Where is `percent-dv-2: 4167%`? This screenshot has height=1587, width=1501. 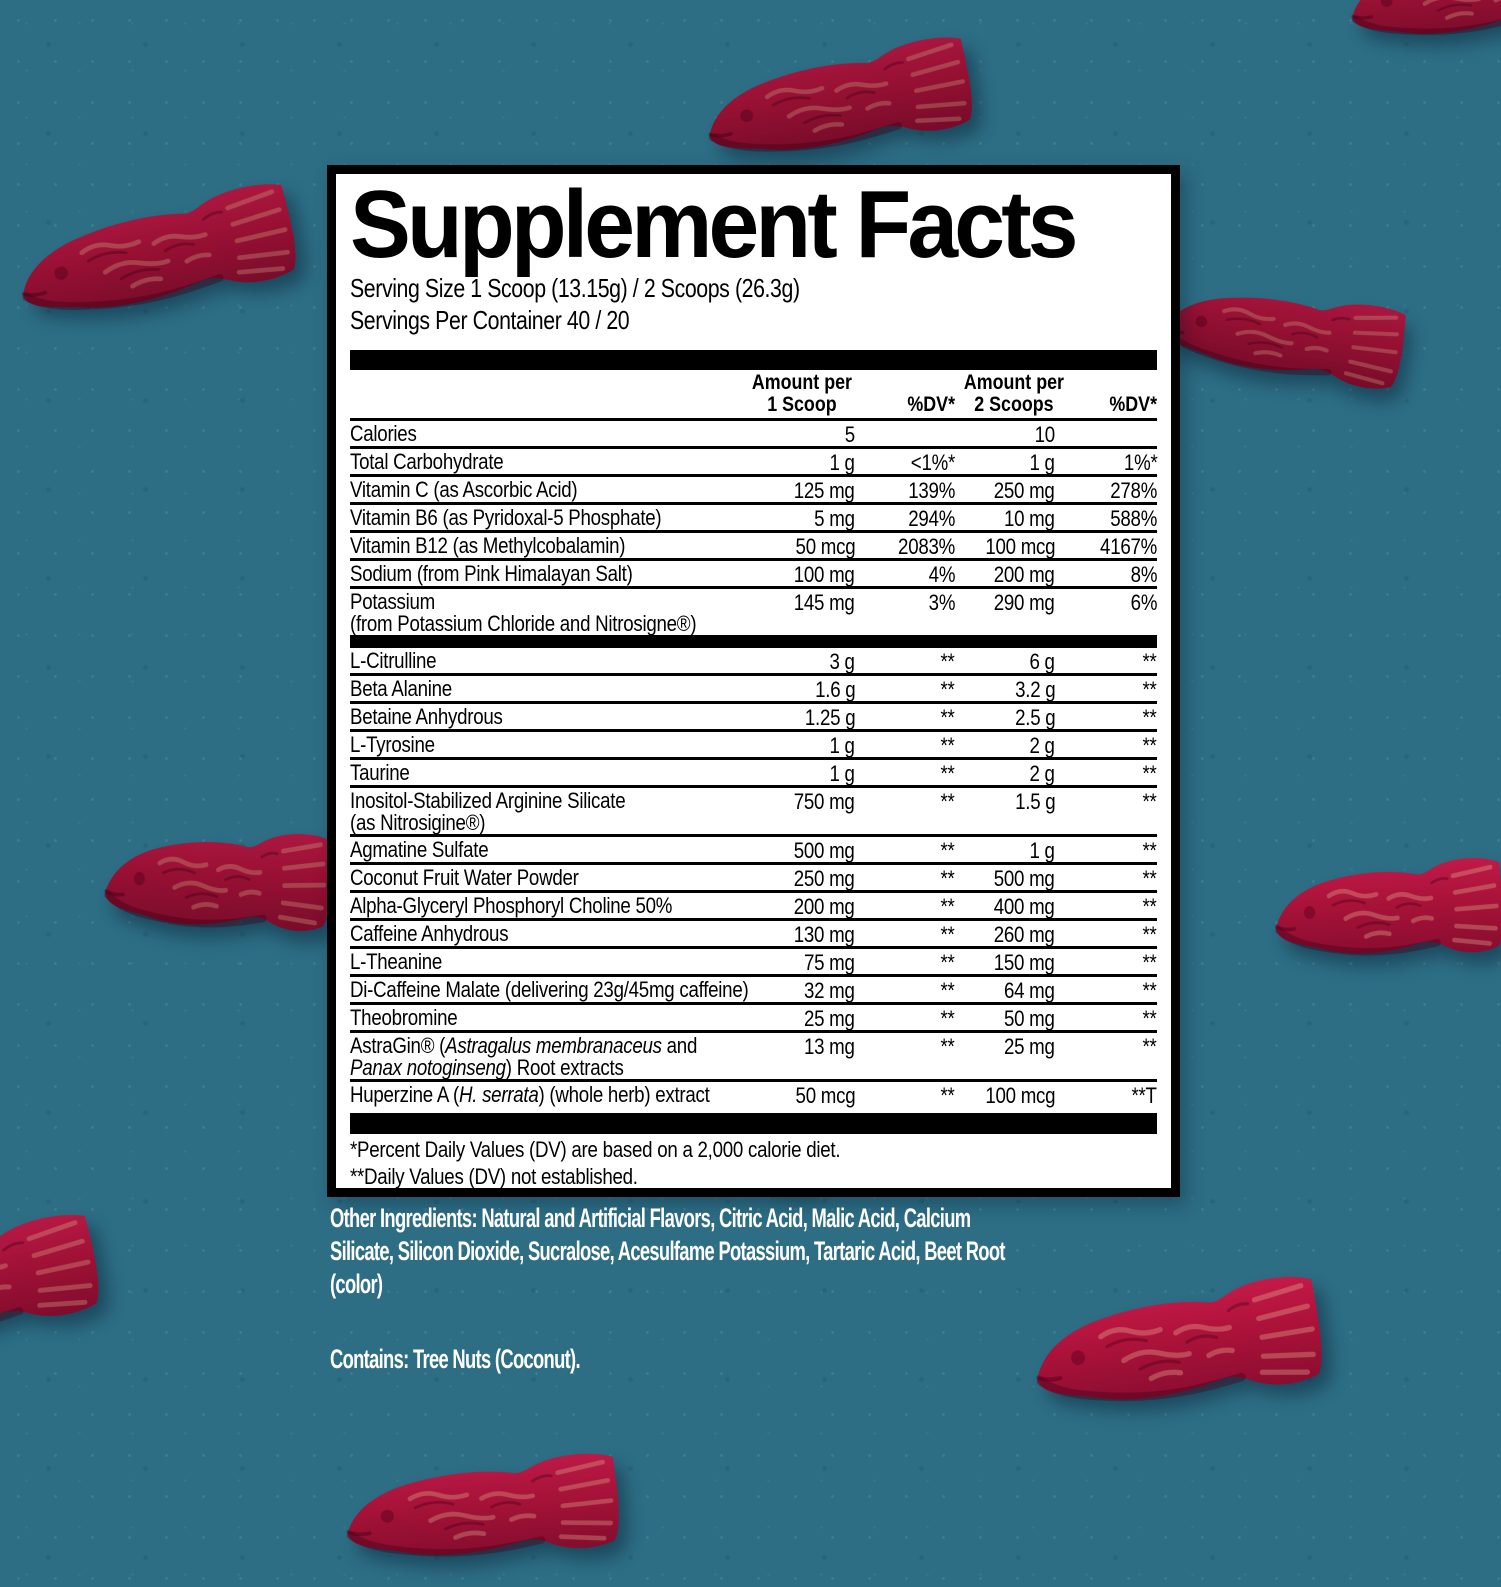 percent-dv-2: 4167% is located at coordinates (1128, 546).